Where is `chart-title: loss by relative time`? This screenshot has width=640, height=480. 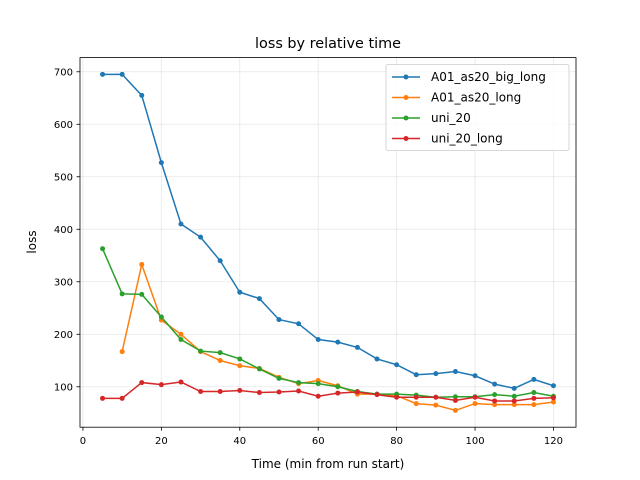
chart-title: loss by relative time is located at coordinates (328, 44).